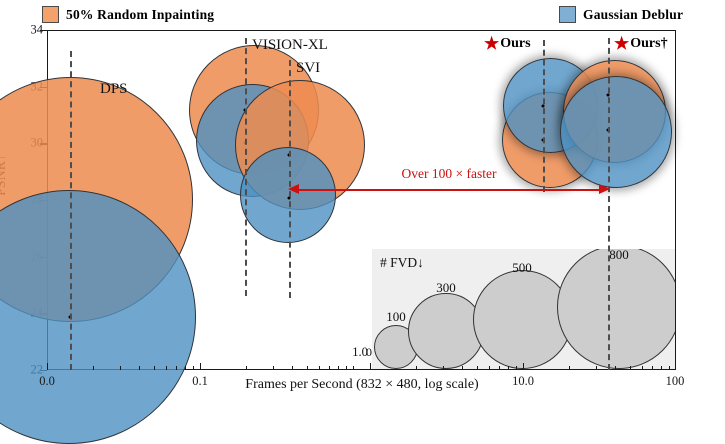 This screenshot has height=444, width=725. What do you see at coordinates (246, 167) in the screenshot?
I see `guideline-visionxl` at bounding box center [246, 167].